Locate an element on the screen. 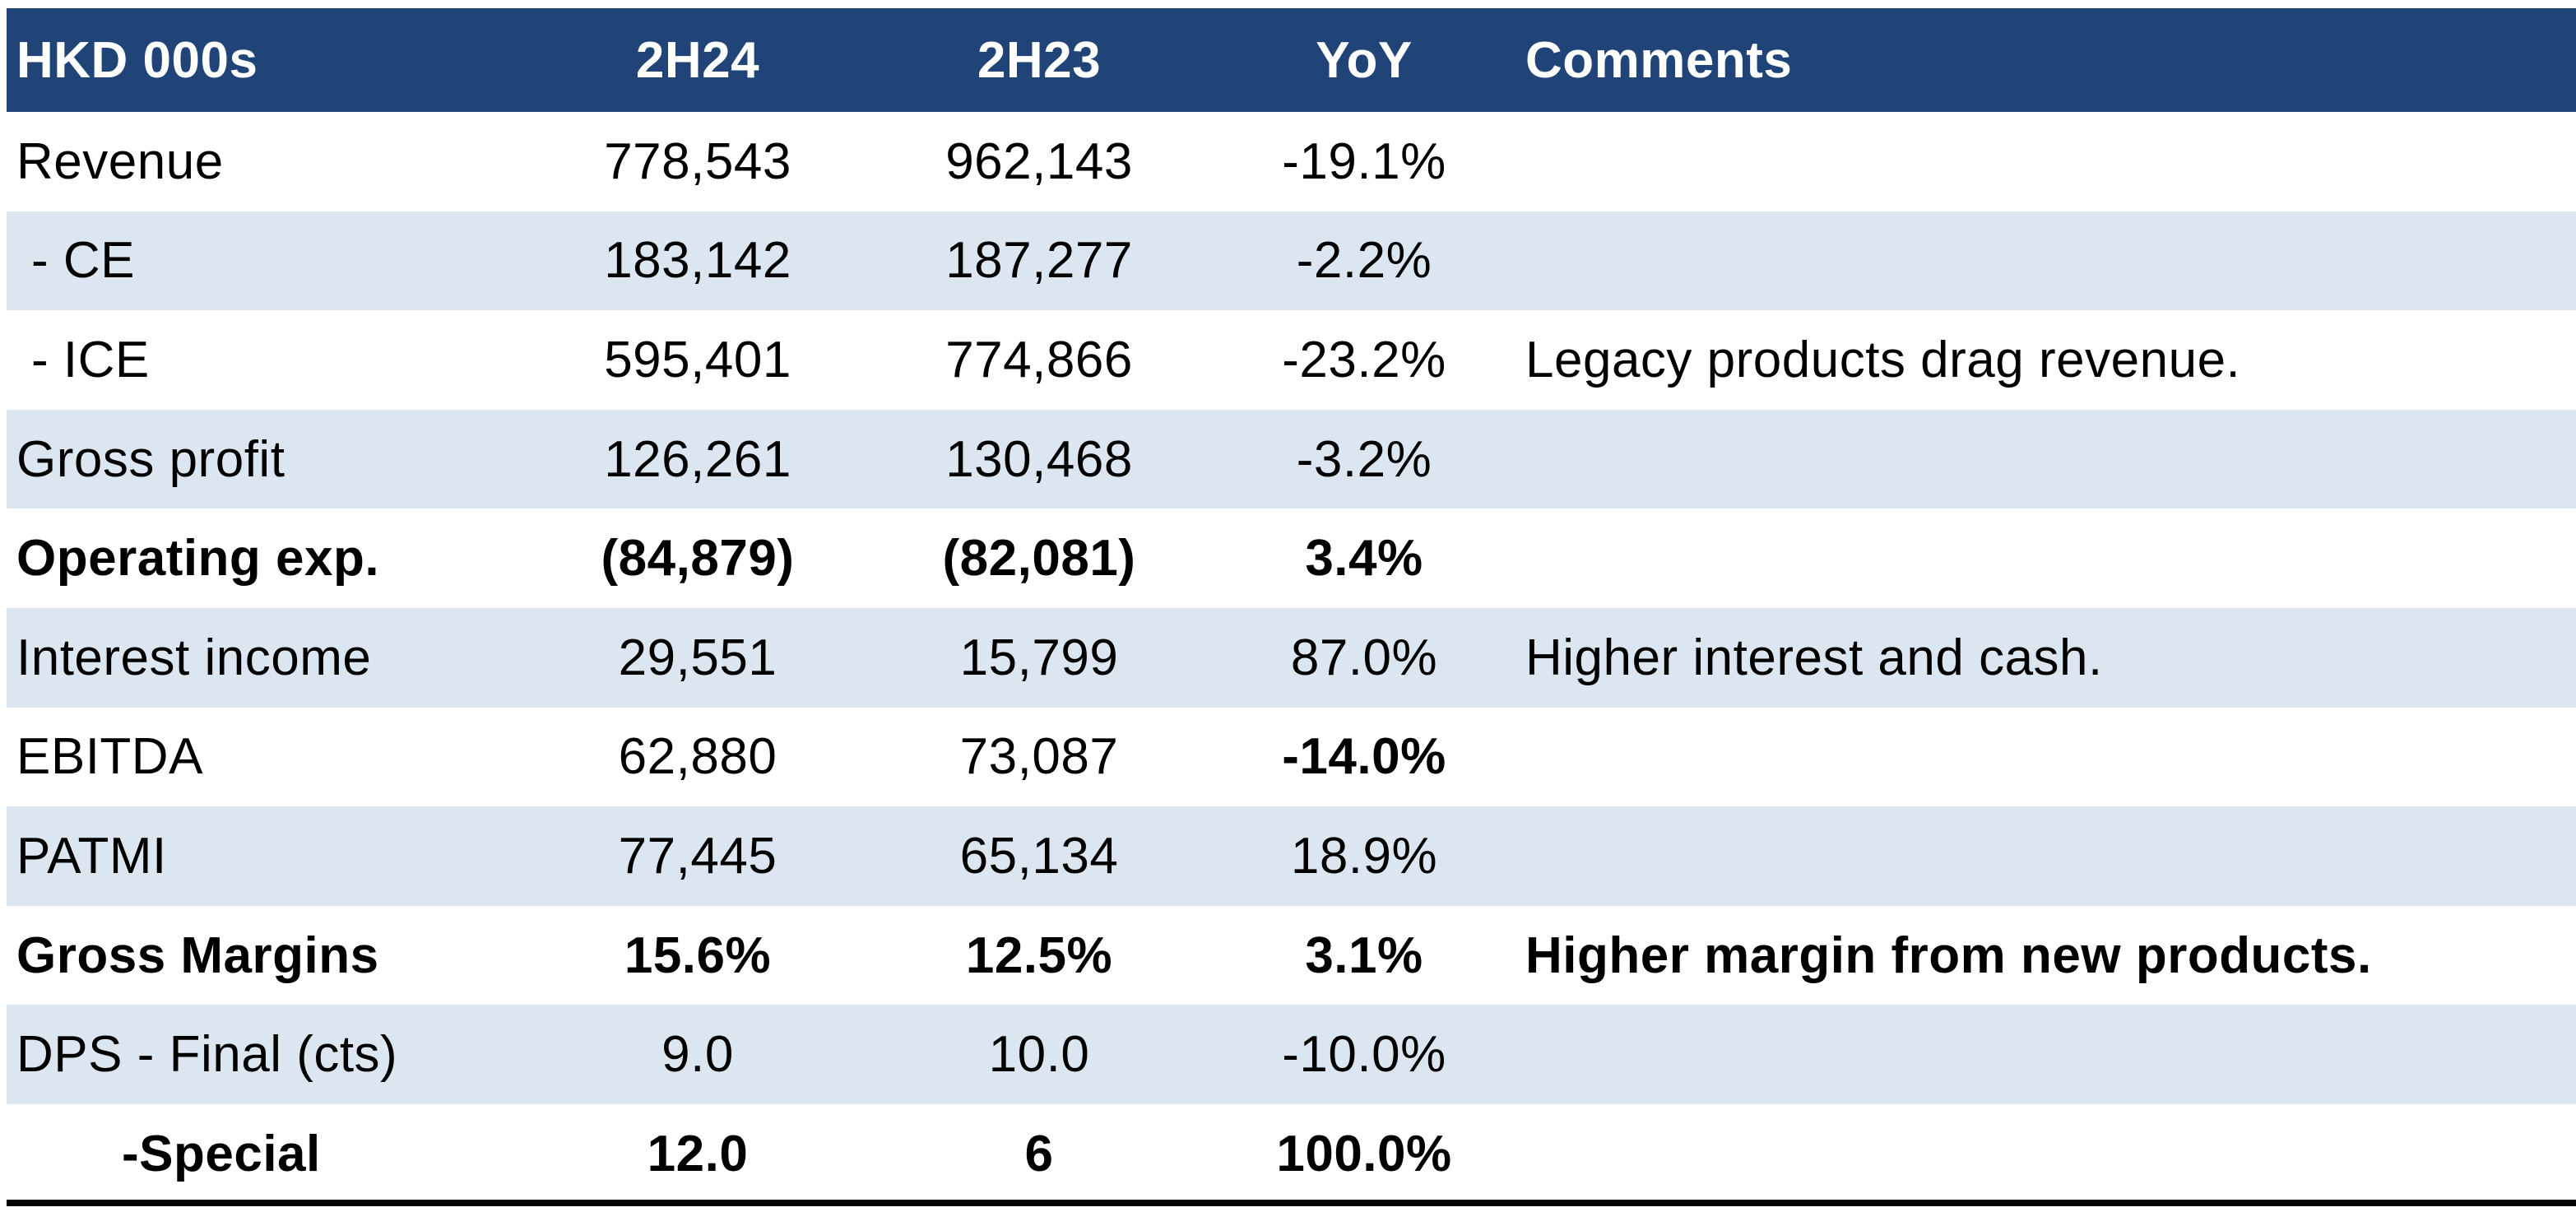 This screenshot has width=2576, height=1212. value-2h24: 126,261 is located at coordinates (697, 459).